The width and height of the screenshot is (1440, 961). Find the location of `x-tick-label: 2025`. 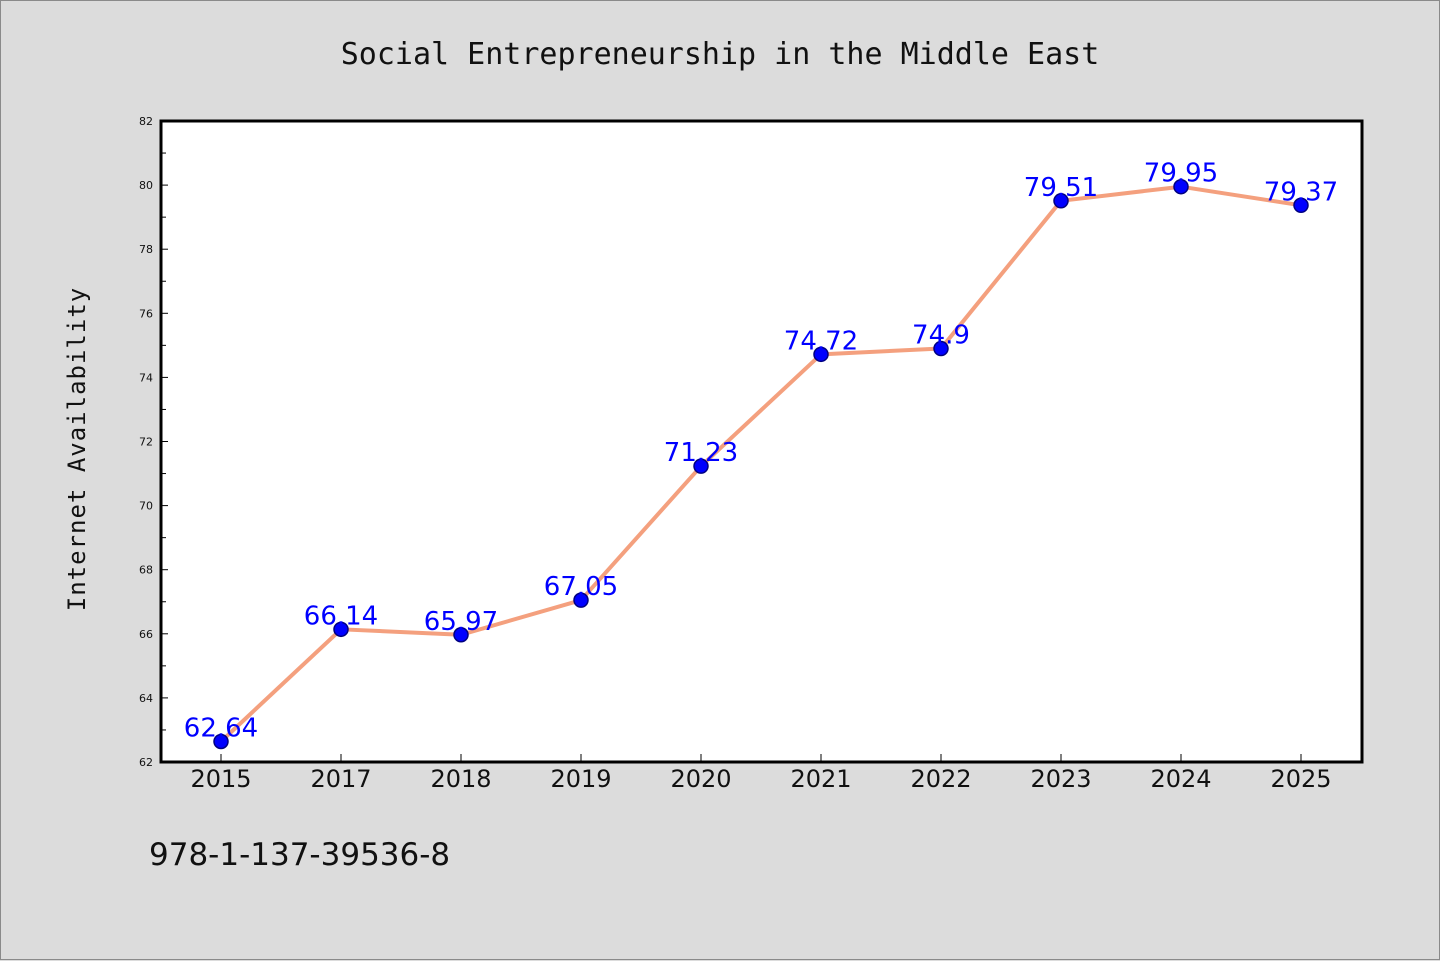

x-tick-label: 2025 is located at coordinates (1300, 779).